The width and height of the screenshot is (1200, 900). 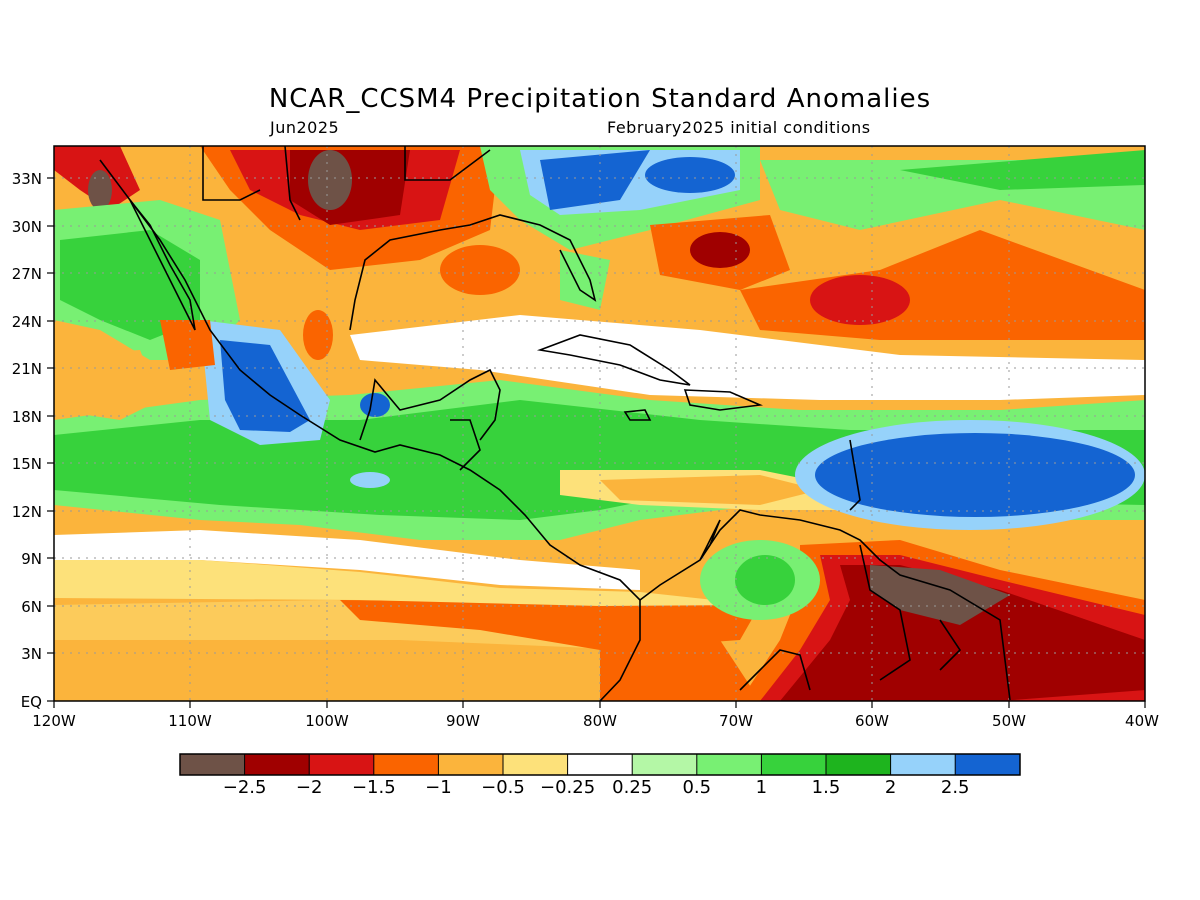 What do you see at coordinates (438, 787) in the screenshot?
I see `colorbar-label: −1` at bounding box center [438, 787].